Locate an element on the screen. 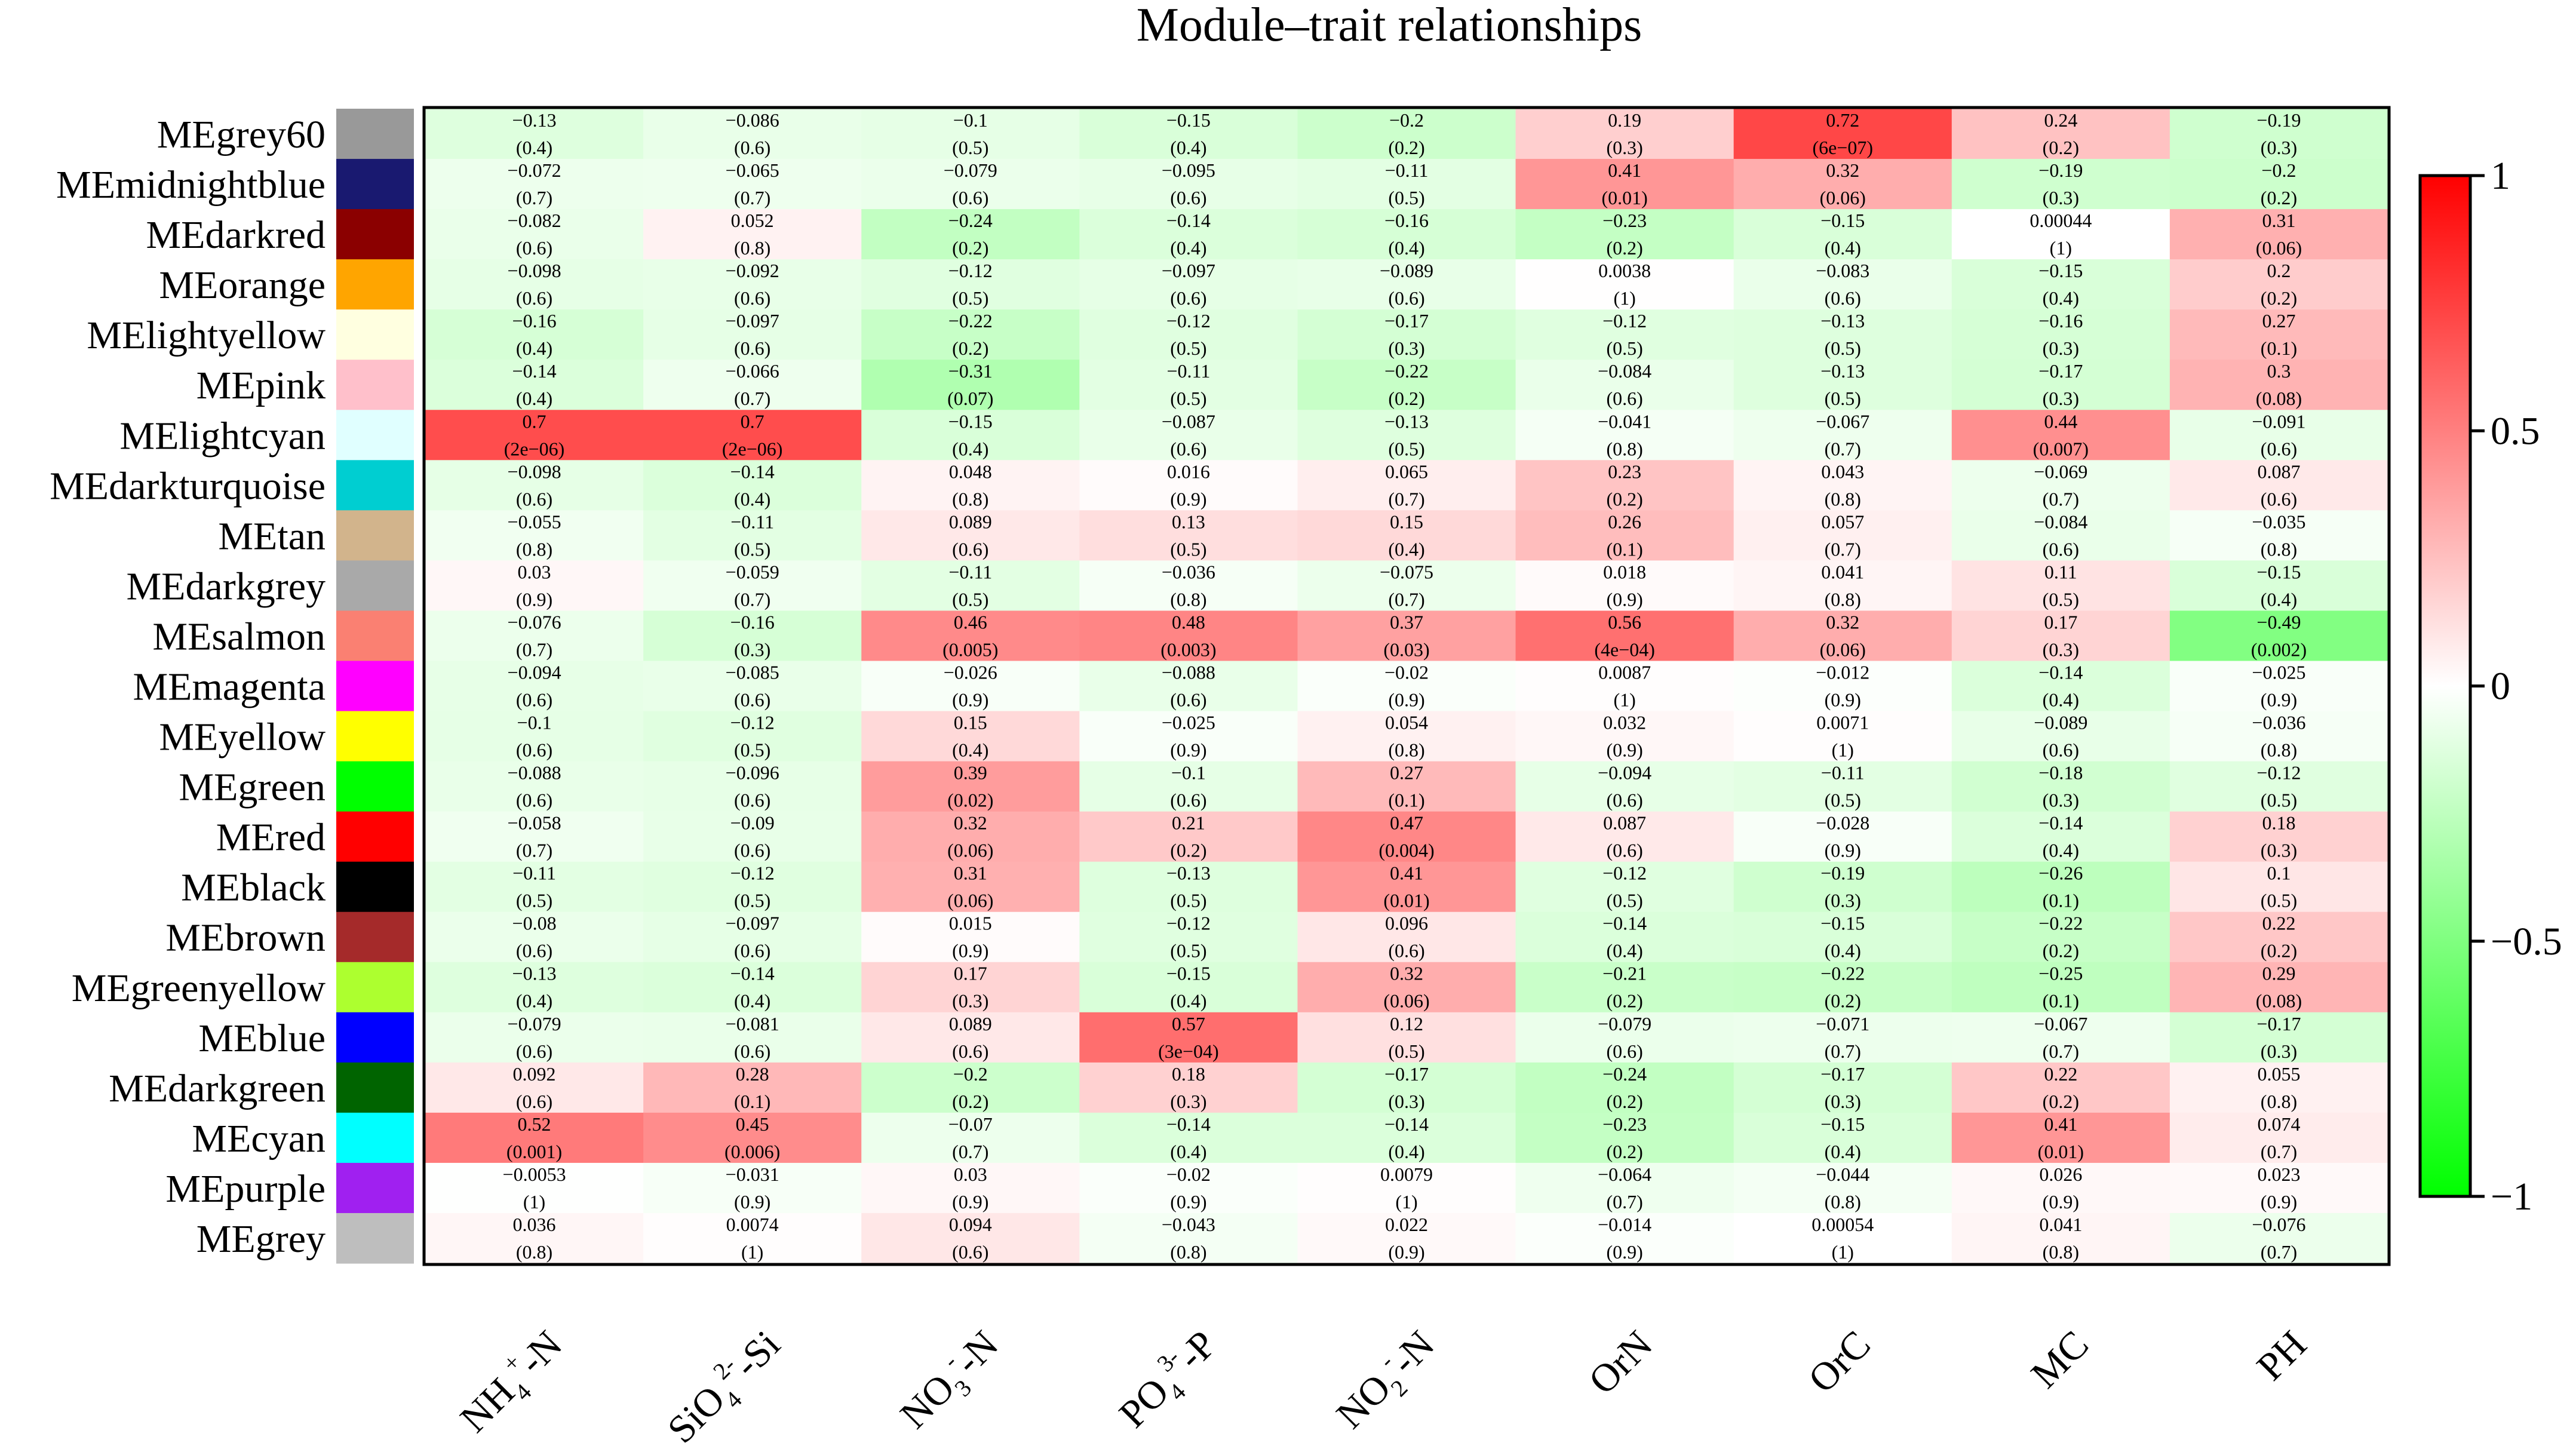 The image size is (2576, 1455). correlation-label: −0.043 is located at coordinates (1188, 1224).